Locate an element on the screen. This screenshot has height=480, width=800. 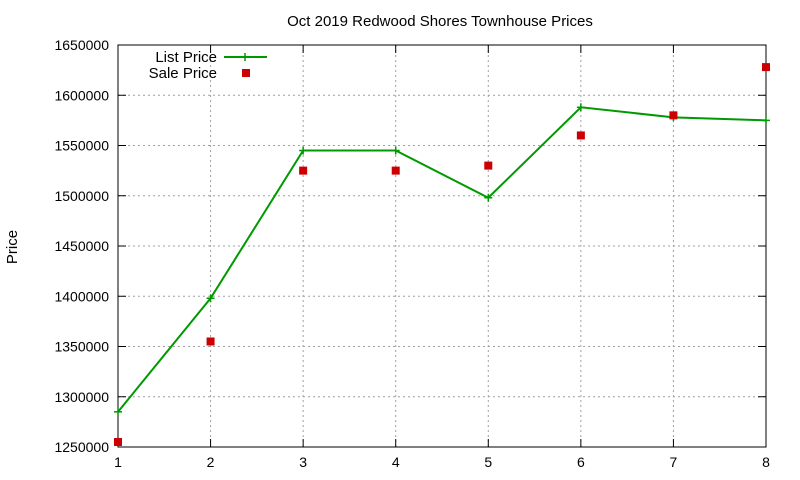
x-tick-label: 6 is located at coordinates (581, 462).